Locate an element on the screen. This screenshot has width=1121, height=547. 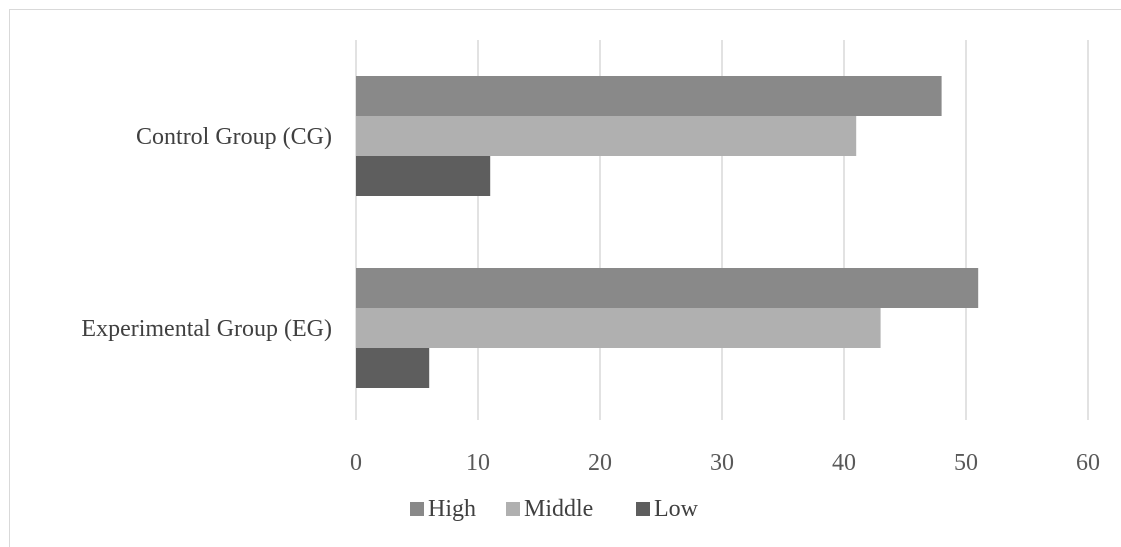
bar-high-cg is located at coordinates (649, 96).